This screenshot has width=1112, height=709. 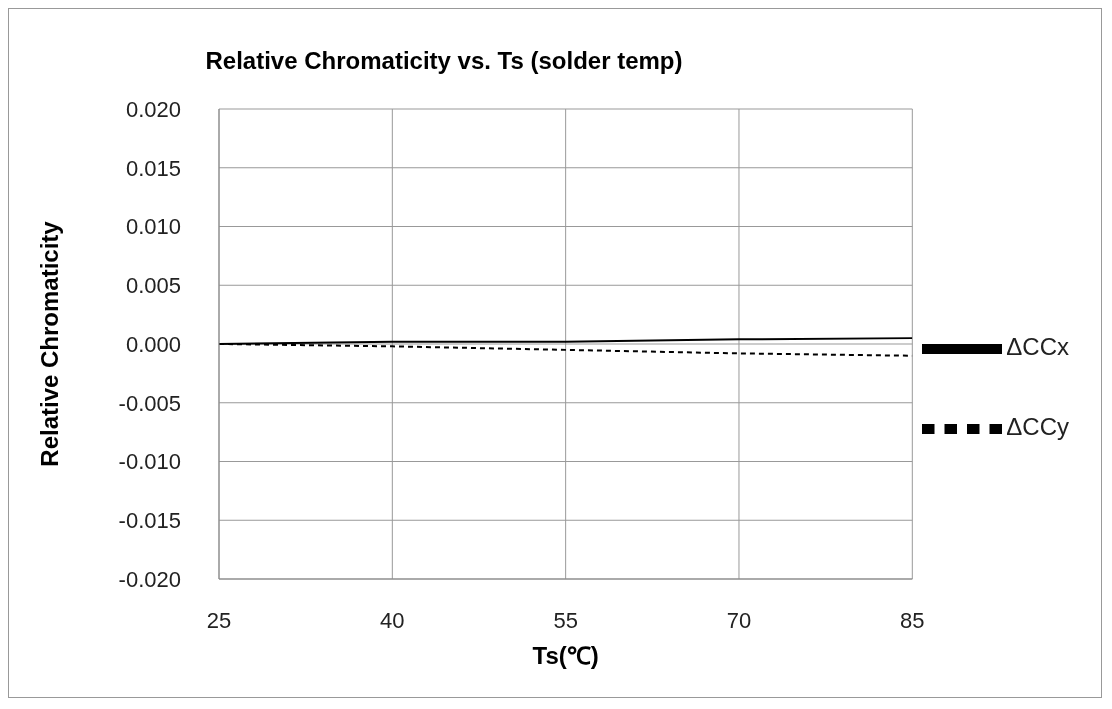 I want to click on y-tick-label: -0.005, so click(x=149, y=403).